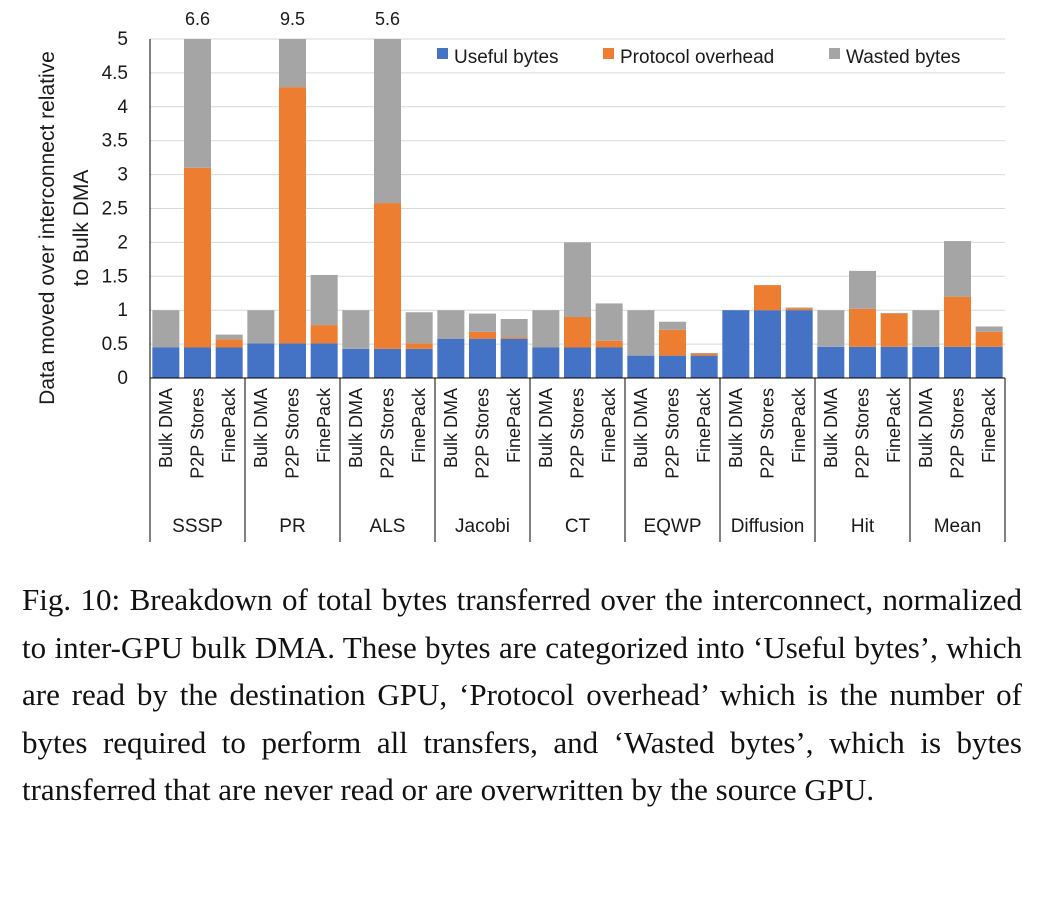 The height and width of the screenshot is (914, 1039). What do you see at coordinates (81, 228) in the screenshot?
I see `y-axis-label-line: to Bulk DMA` at bounding box center [81, 228].